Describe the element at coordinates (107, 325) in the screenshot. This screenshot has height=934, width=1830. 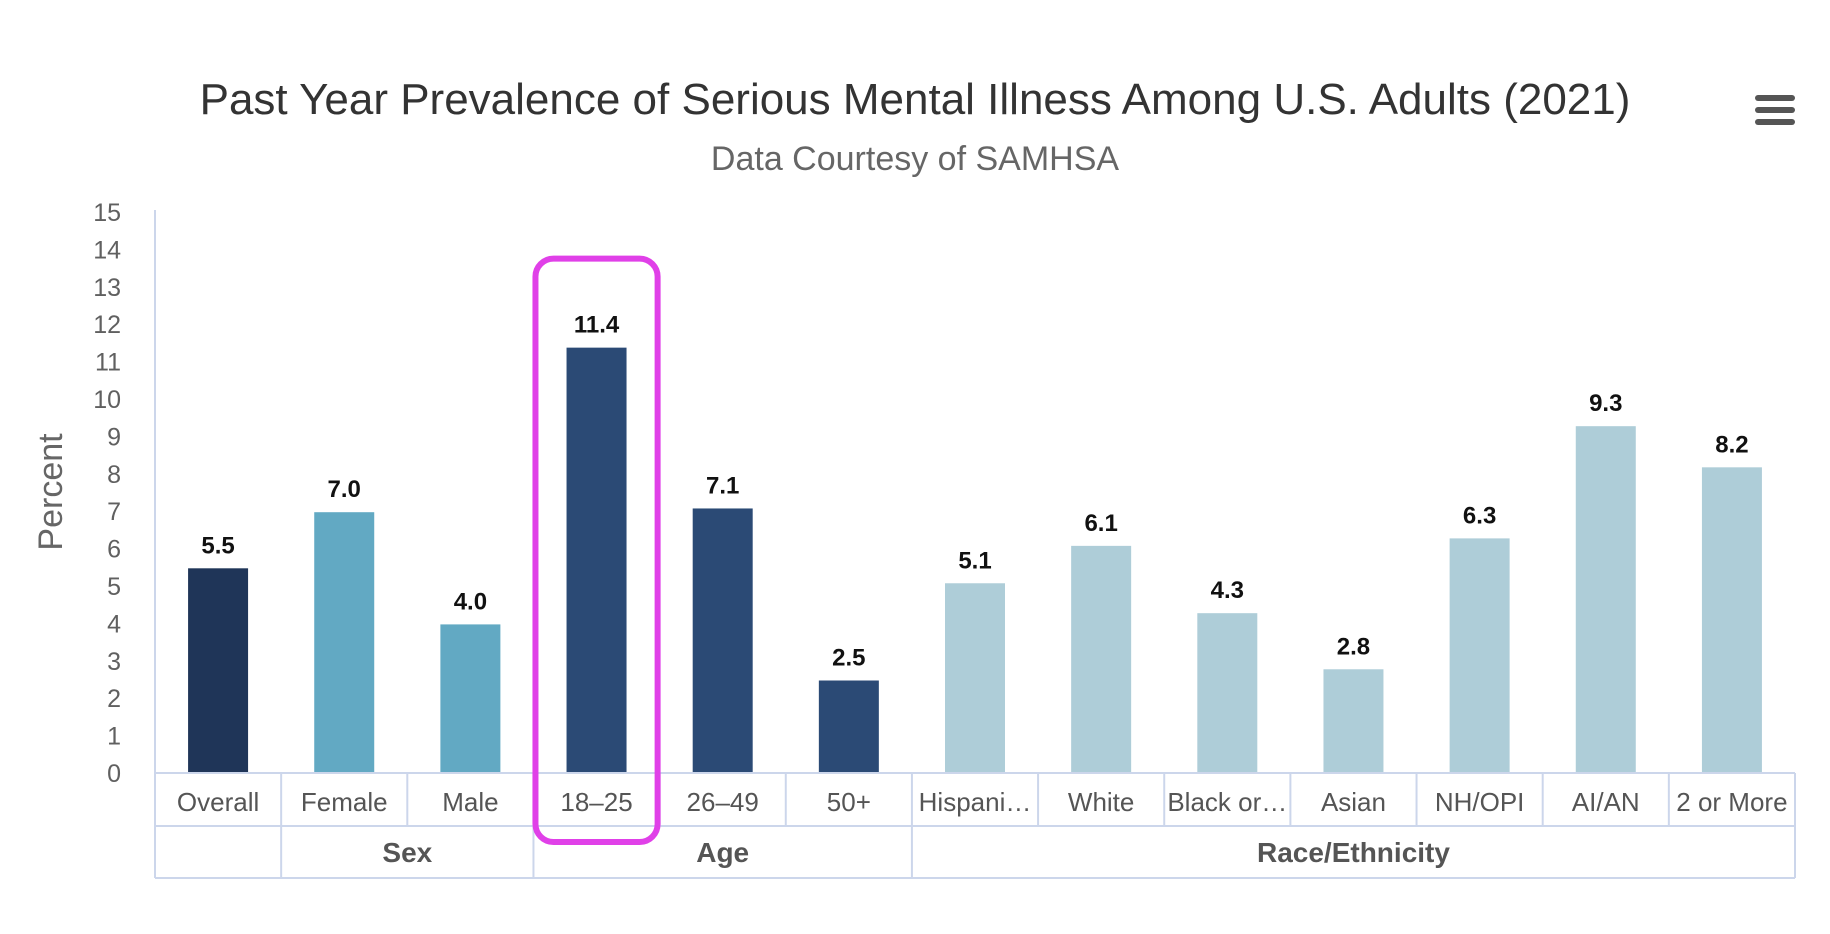
I see `y-tick-label: 12` at that location.